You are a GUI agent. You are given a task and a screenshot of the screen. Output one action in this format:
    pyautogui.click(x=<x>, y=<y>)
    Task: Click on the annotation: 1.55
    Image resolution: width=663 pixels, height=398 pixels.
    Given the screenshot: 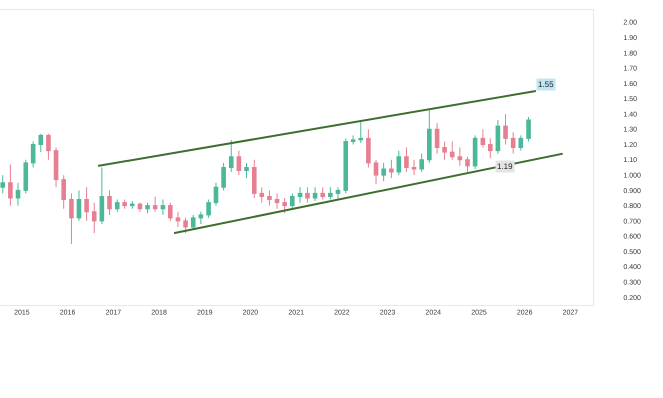 What is the action you would take?
    pyautogui.click(x=546, y=84)
    